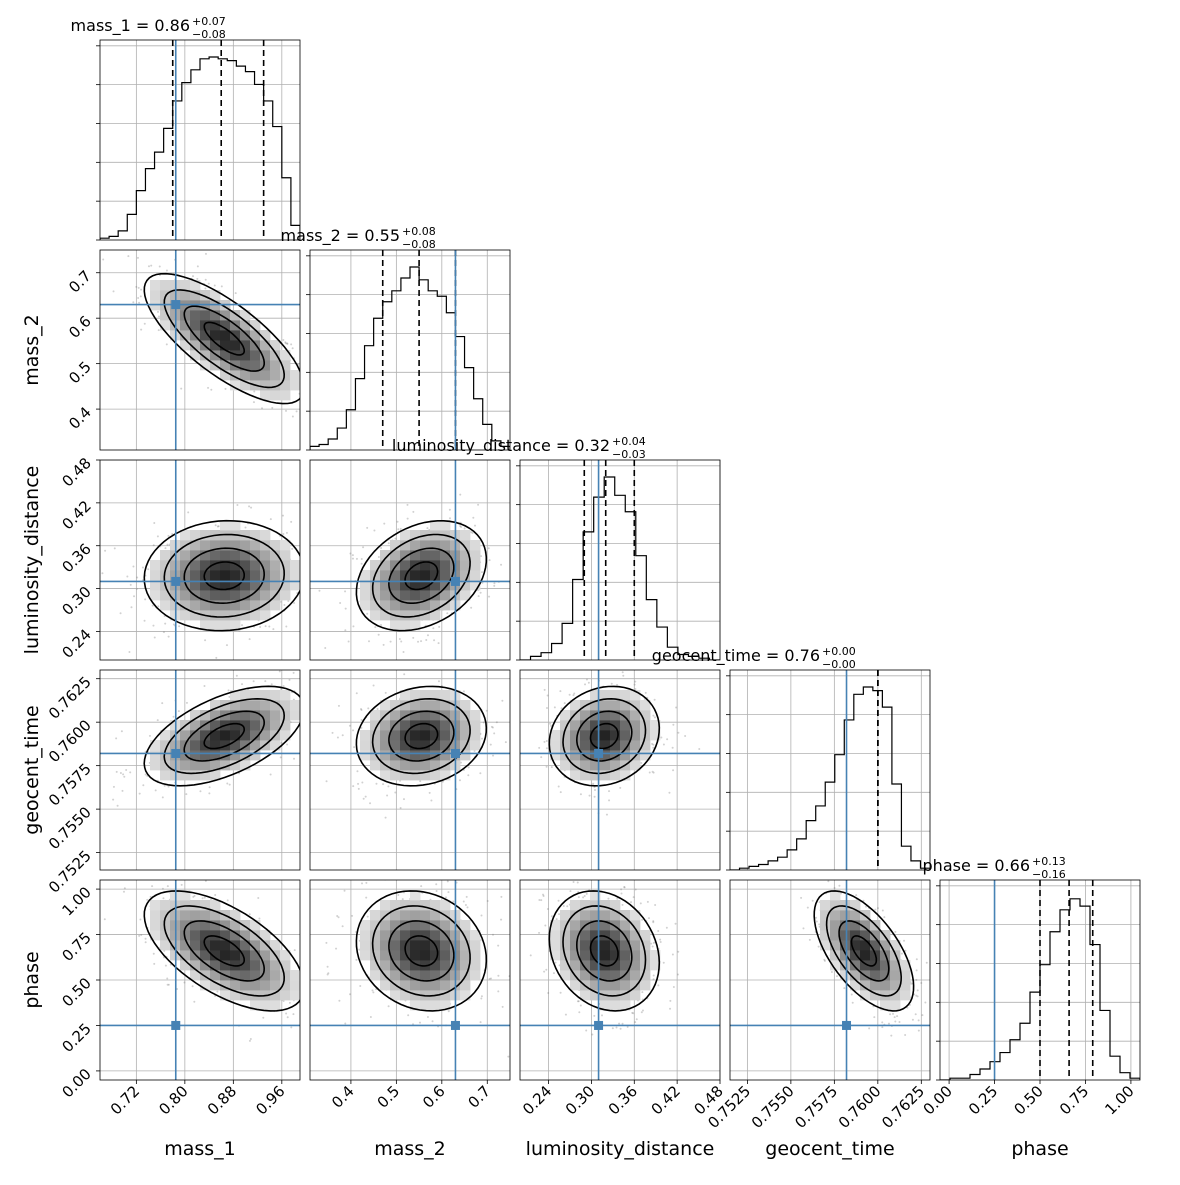  Describe the element at coordinates (396, 338) in the screenshot. I see `hist-panel-mass_2: mass_2 = 0.55 +0.08−0.08` at that location.